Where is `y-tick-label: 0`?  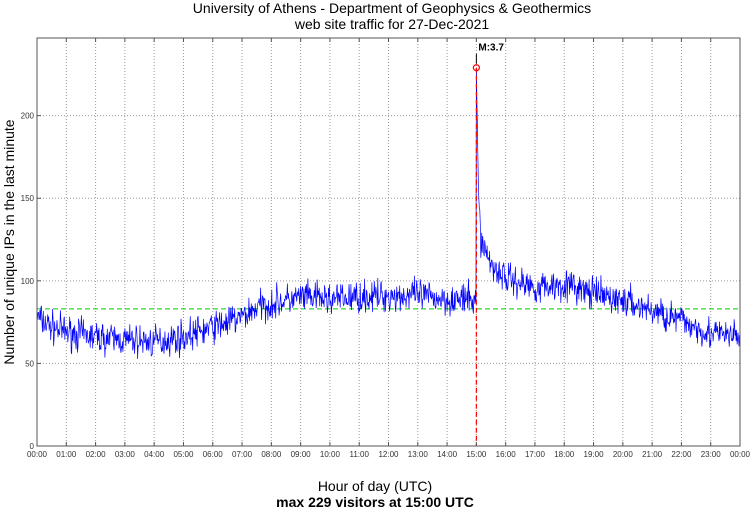
y-tick-label: 0 is located at coordinates (32, 446).